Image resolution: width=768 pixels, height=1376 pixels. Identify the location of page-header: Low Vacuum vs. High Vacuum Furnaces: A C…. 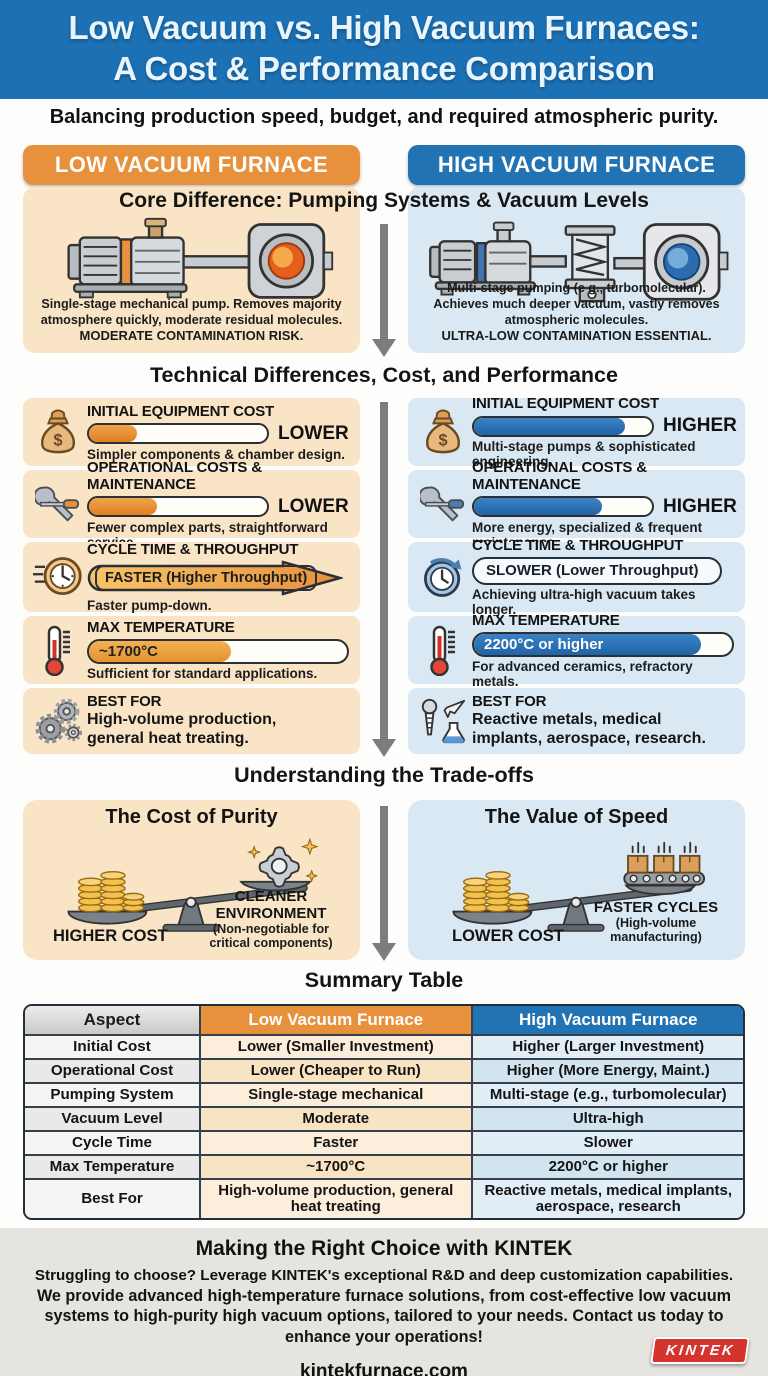
(384, 49).